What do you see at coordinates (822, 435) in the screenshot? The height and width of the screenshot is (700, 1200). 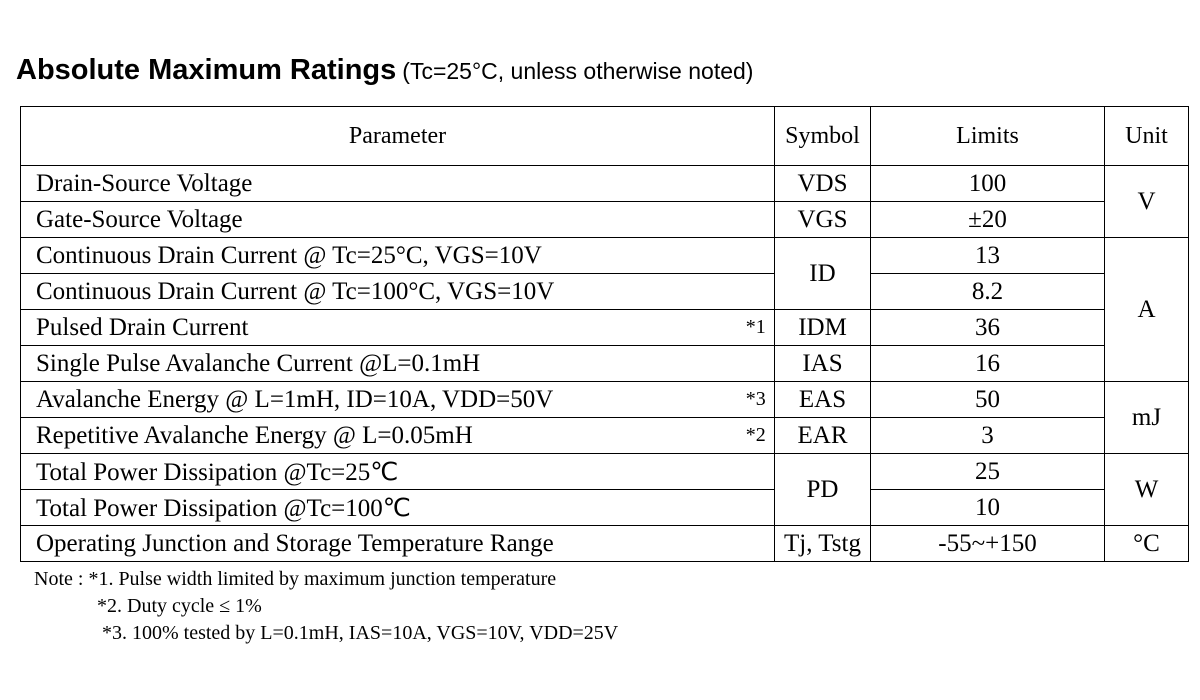 I see `symbol-cell: EAR` at bounding box center [822, 435].